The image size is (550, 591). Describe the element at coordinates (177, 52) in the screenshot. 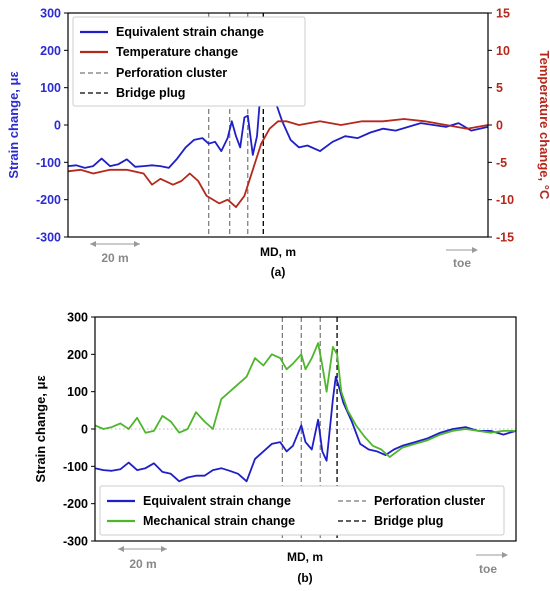

I see `legend-label: Temperature change` at that location.